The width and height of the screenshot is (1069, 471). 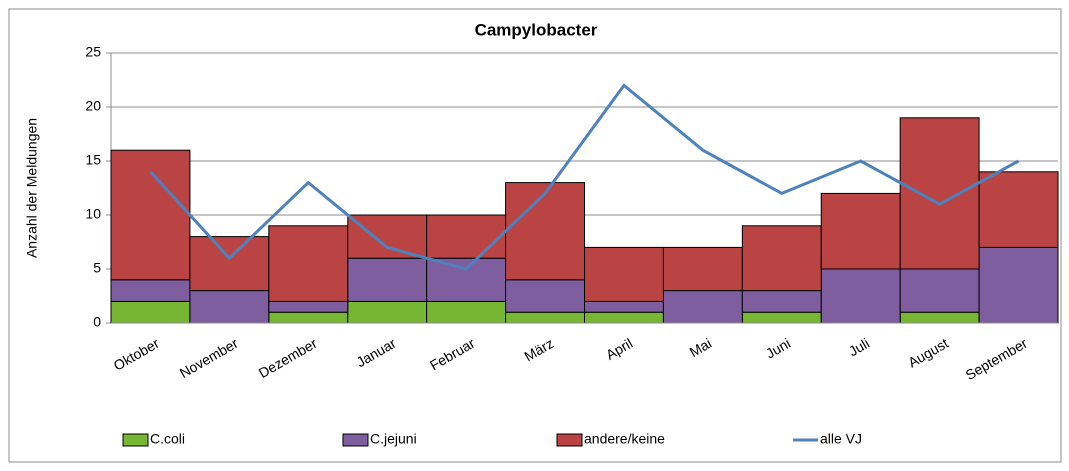 I want to click on legend-label: C.coli, so click(x=167, y=439).